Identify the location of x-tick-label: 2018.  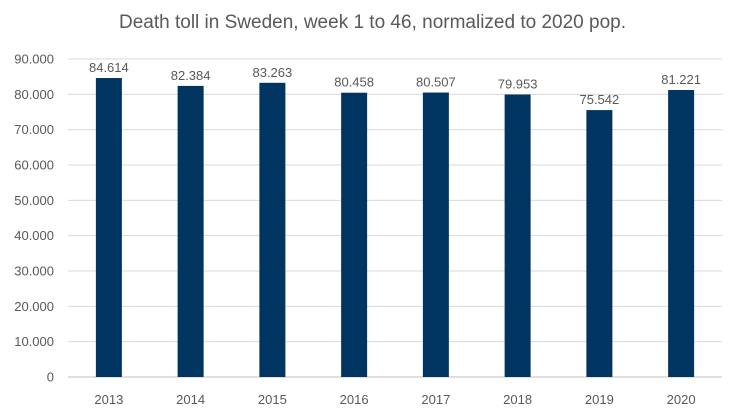
(517, 399).